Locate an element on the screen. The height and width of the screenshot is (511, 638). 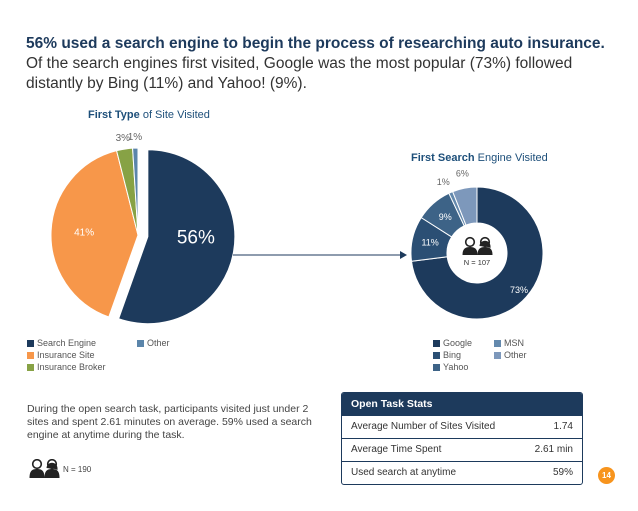
legend-item-insurance-broker: Insurance Broker is located at coordinates (66, 367).